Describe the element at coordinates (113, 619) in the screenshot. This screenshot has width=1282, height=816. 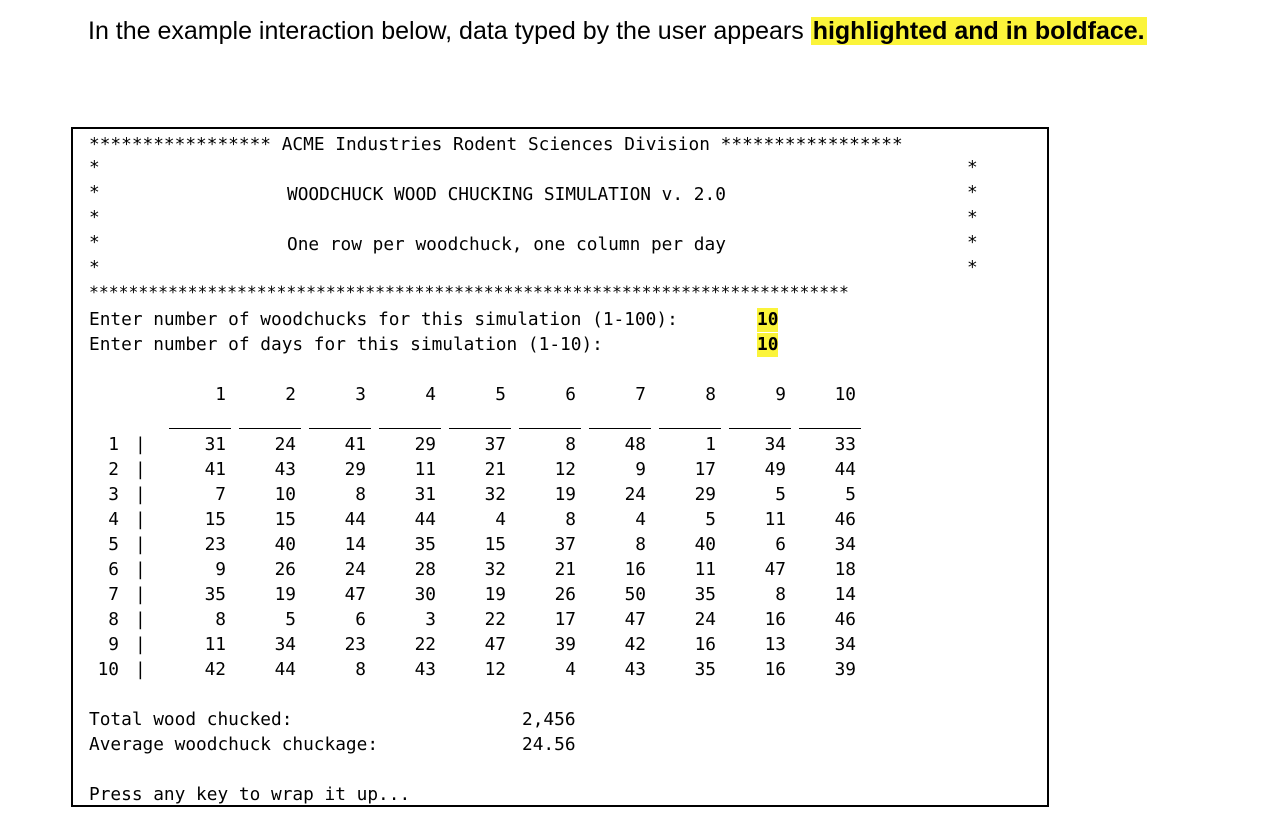
I see `row-label: 8` at that location.